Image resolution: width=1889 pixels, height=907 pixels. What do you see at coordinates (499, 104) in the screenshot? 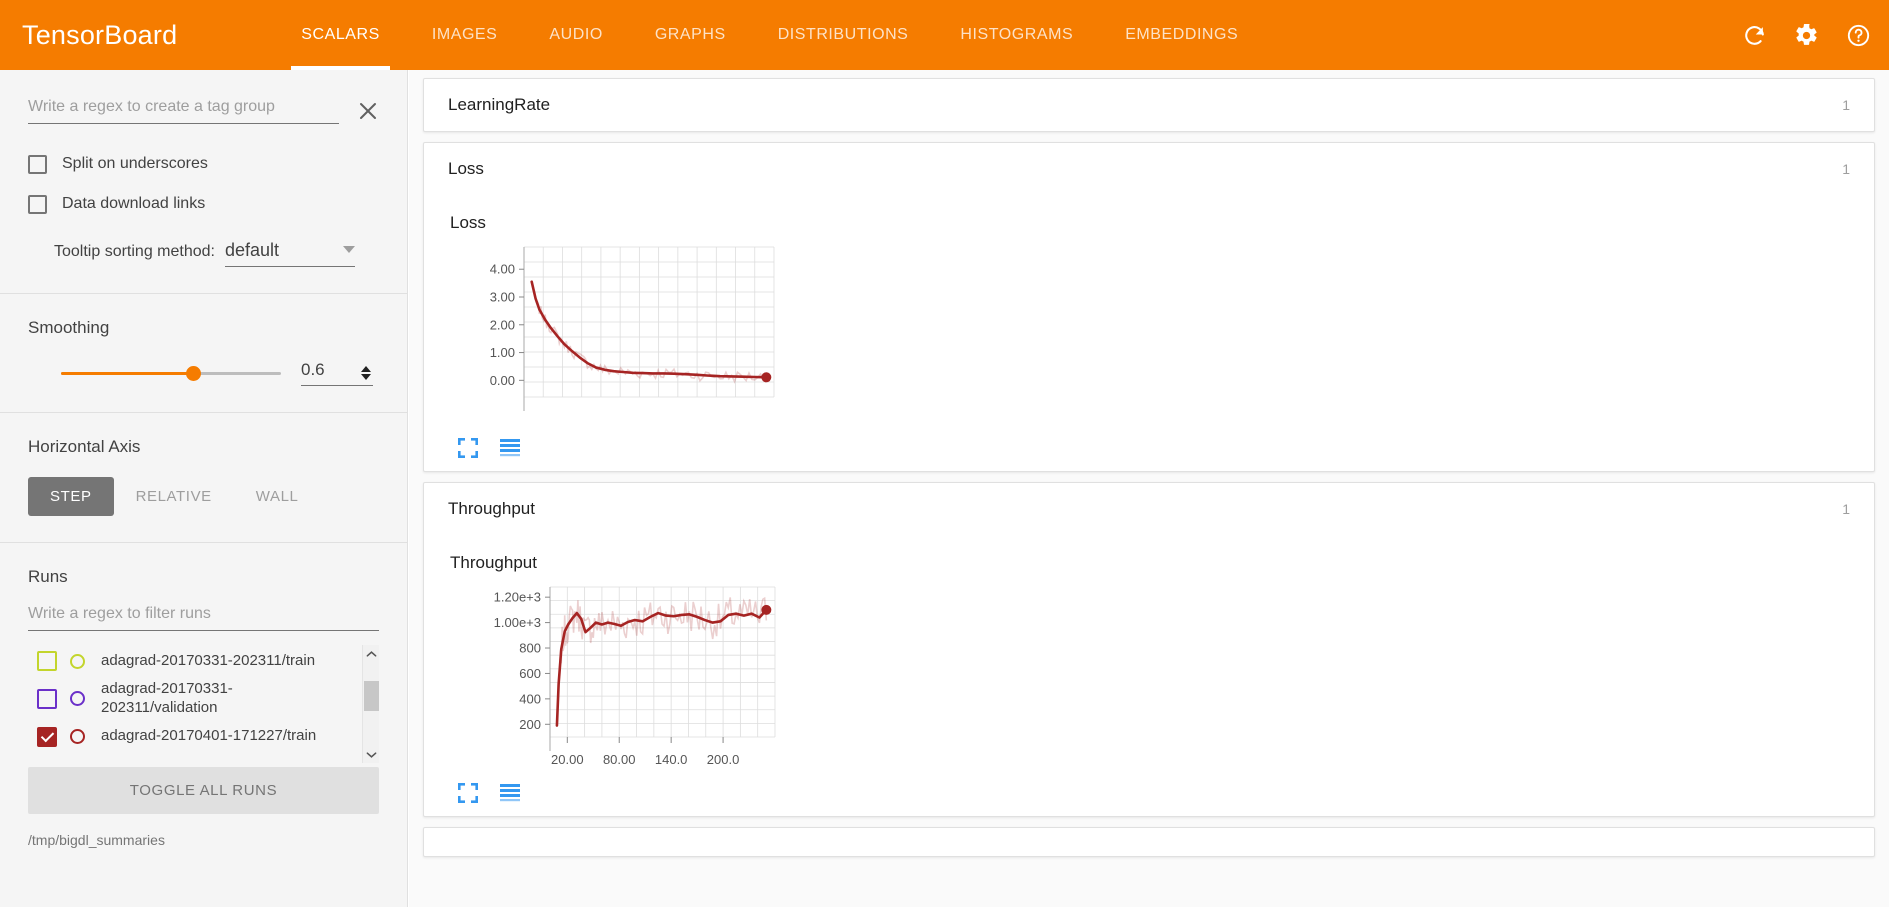
I see `card-title: LearningRate` at bounding box center [499, 104].